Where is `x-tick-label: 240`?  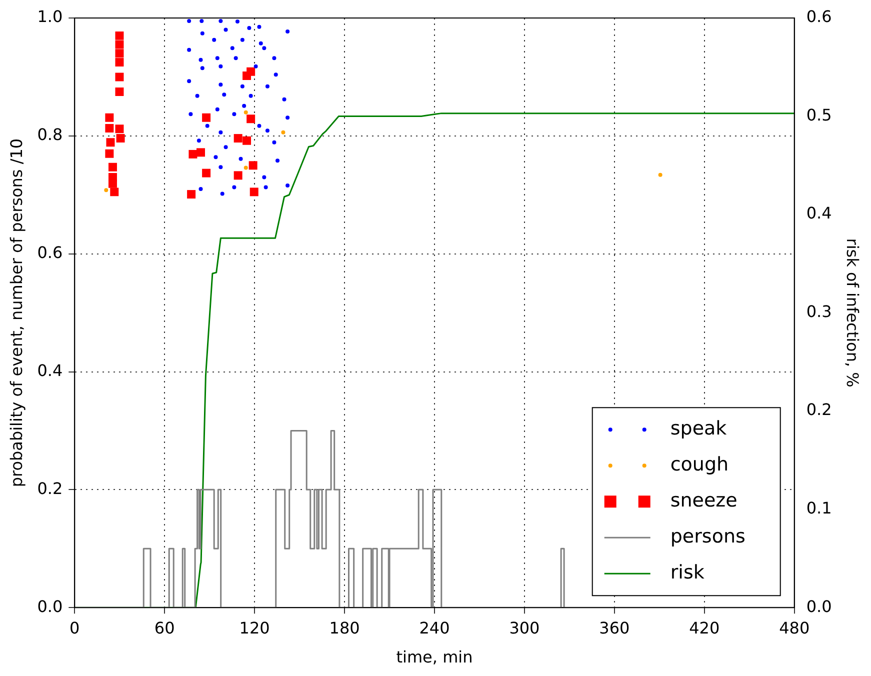 x-tick-label: 240 is located at coordinates (434, 628).